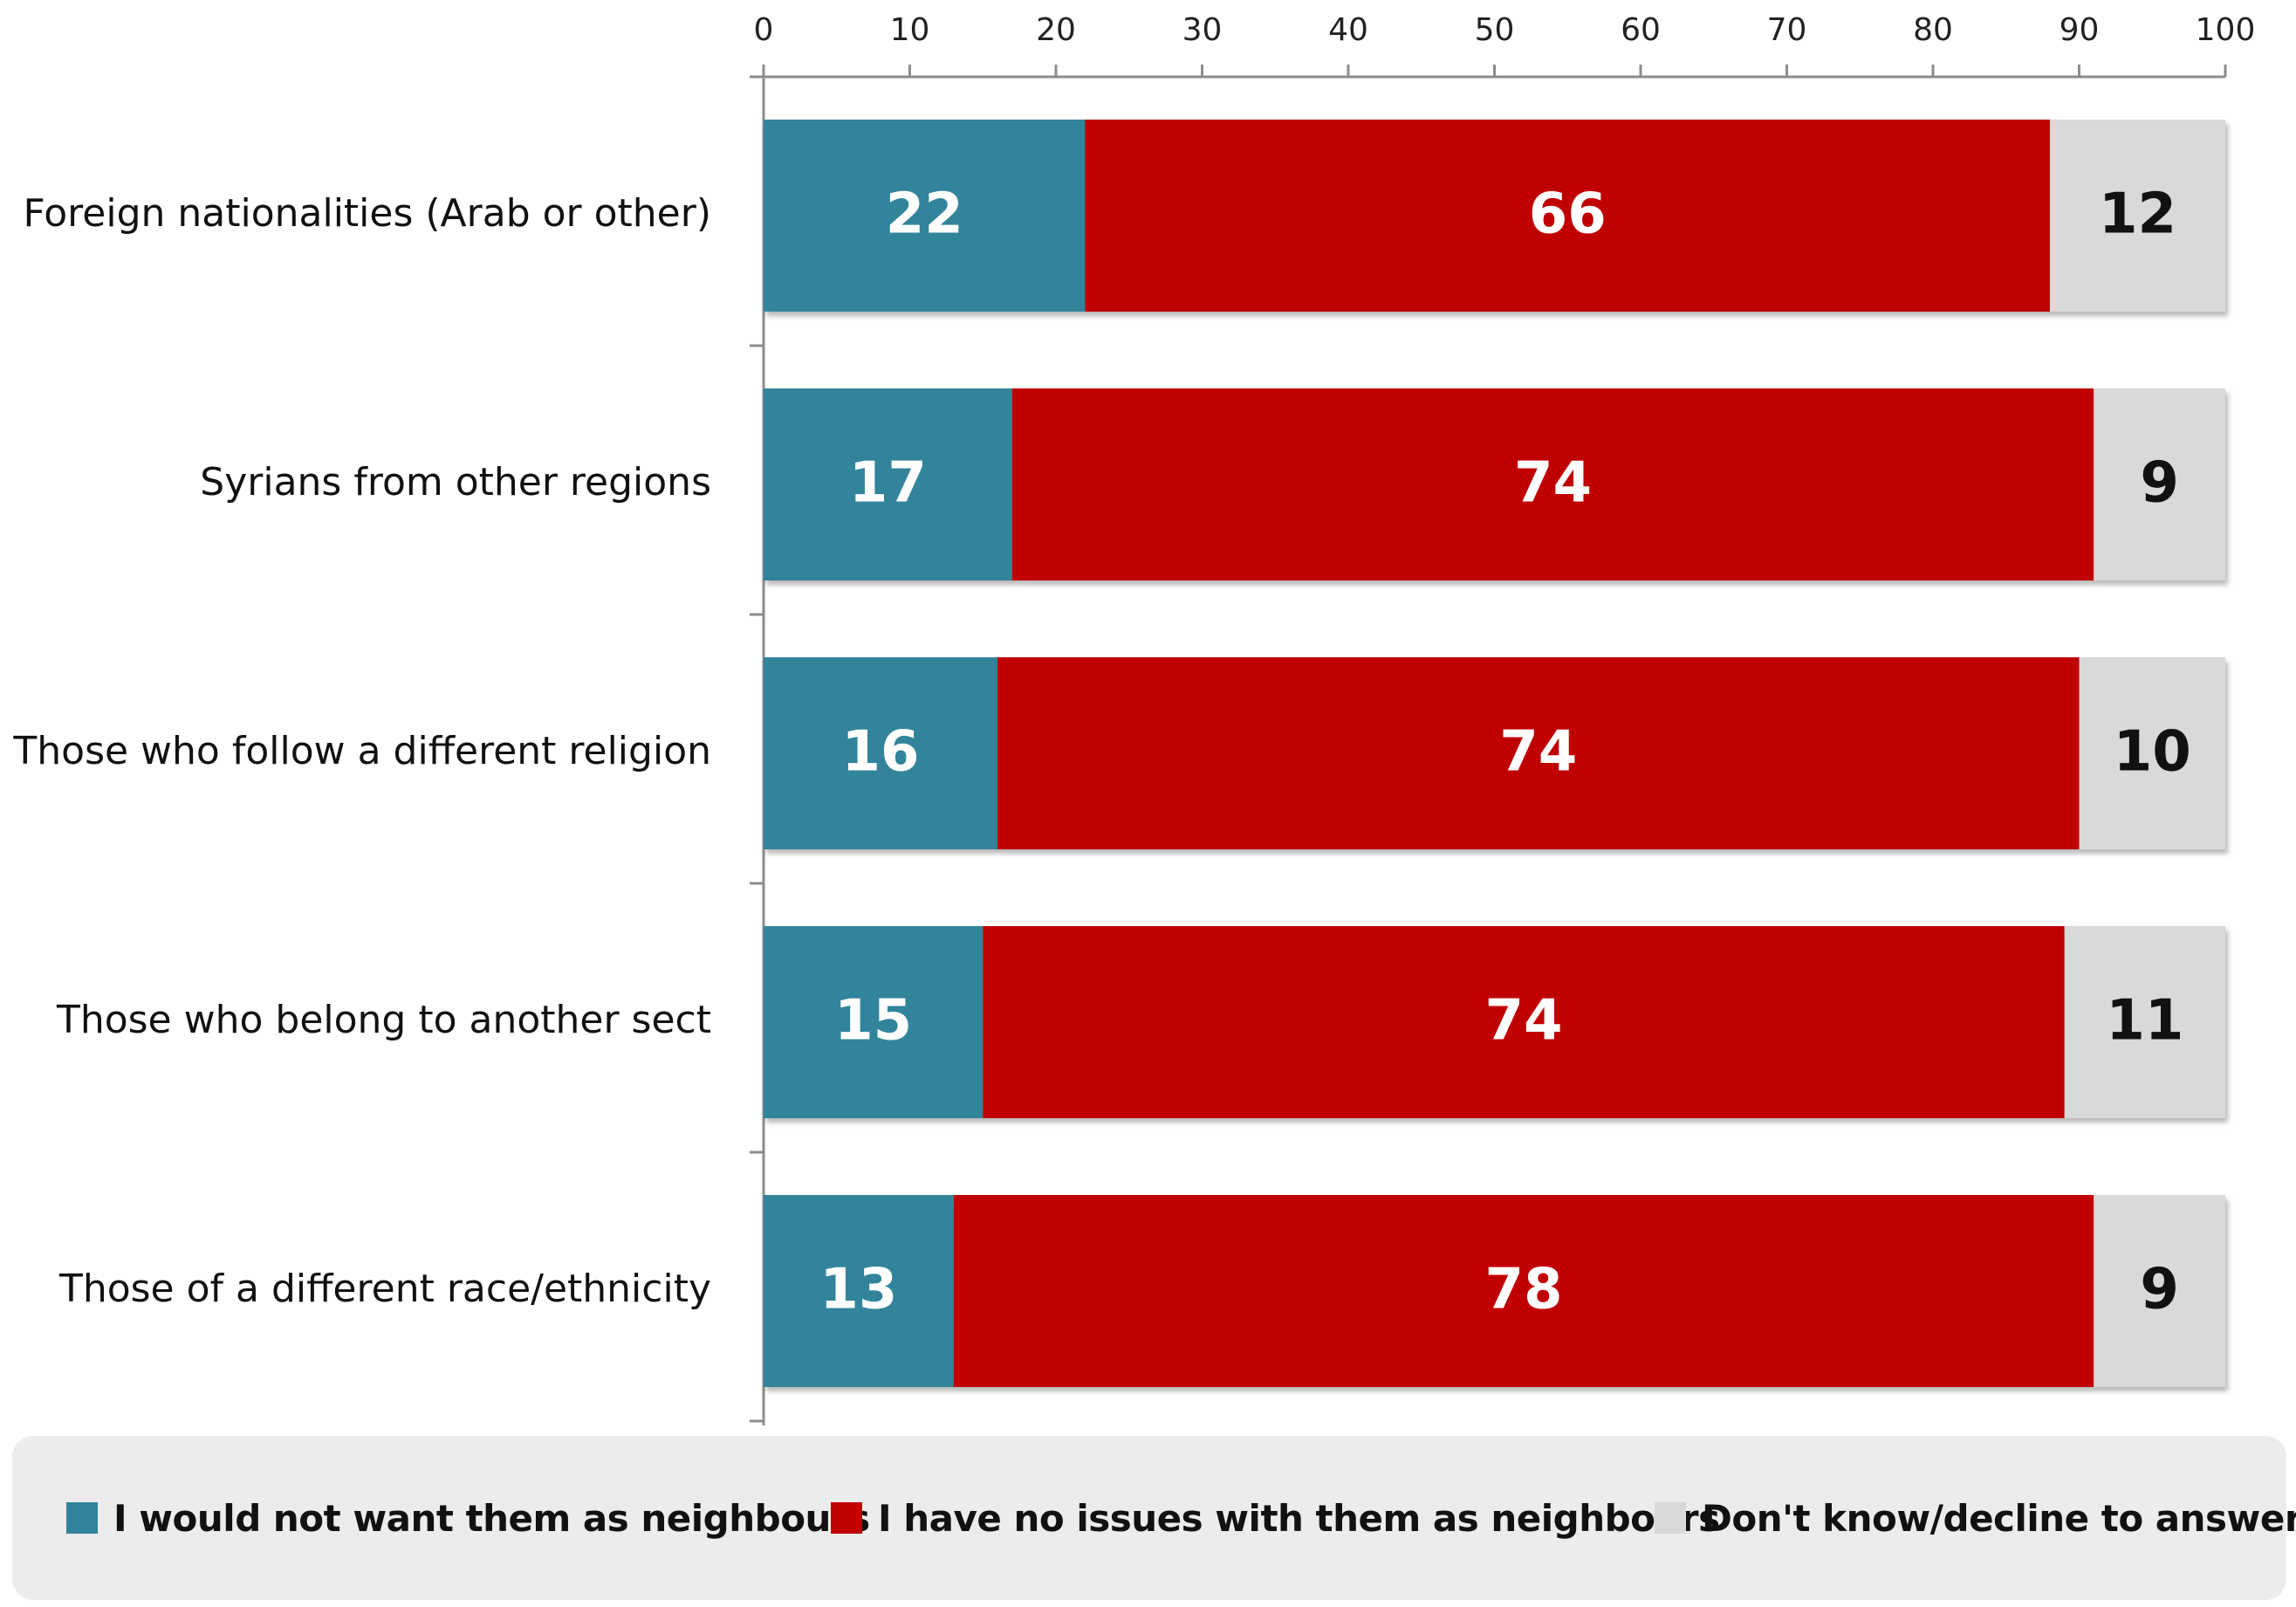 The width and height of the screenshot is (2296, 1607). Describe the element at coordinates (1933, 30) in the screenshot. I see `x-tick-label-80: 80` at that location.